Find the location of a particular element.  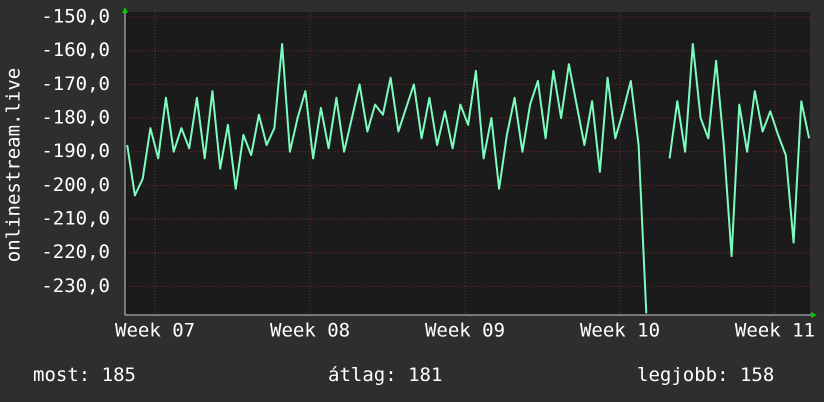

y-tick-label: -170,0 is located at coordinates (75, 84).